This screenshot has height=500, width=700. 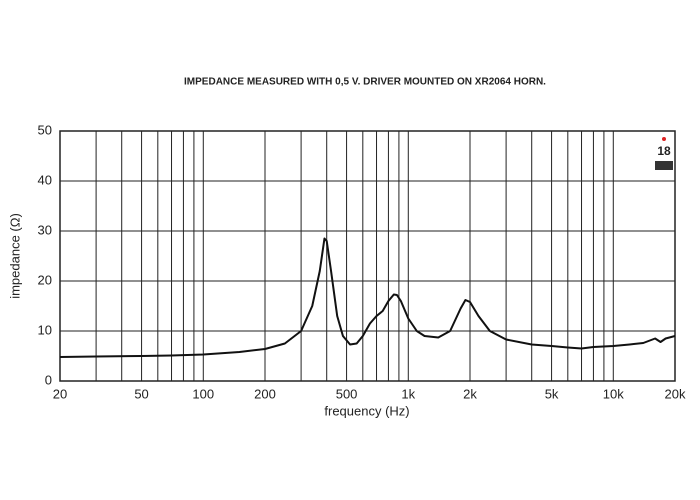 I want to click on y-tick-label: 50, so click(x=45, y=129).